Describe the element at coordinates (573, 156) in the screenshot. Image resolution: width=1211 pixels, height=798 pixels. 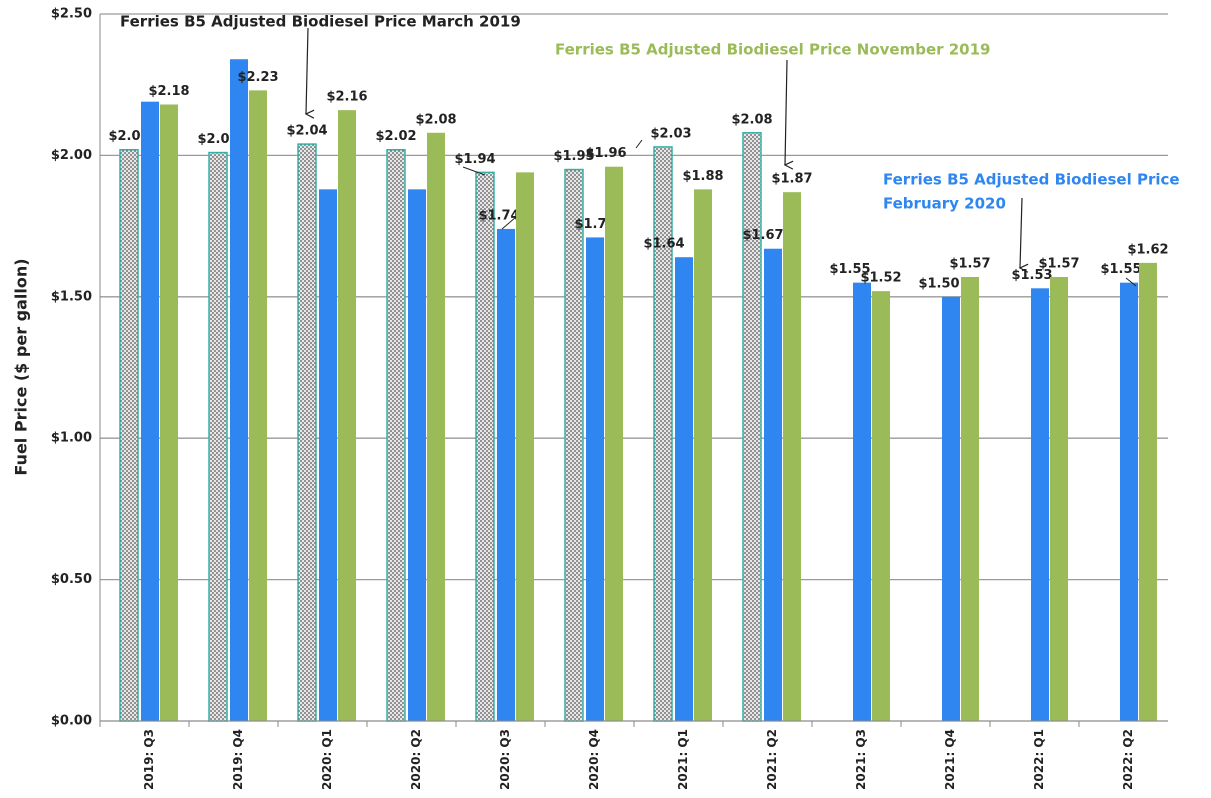
I see `data-label: $1.95` at that location.